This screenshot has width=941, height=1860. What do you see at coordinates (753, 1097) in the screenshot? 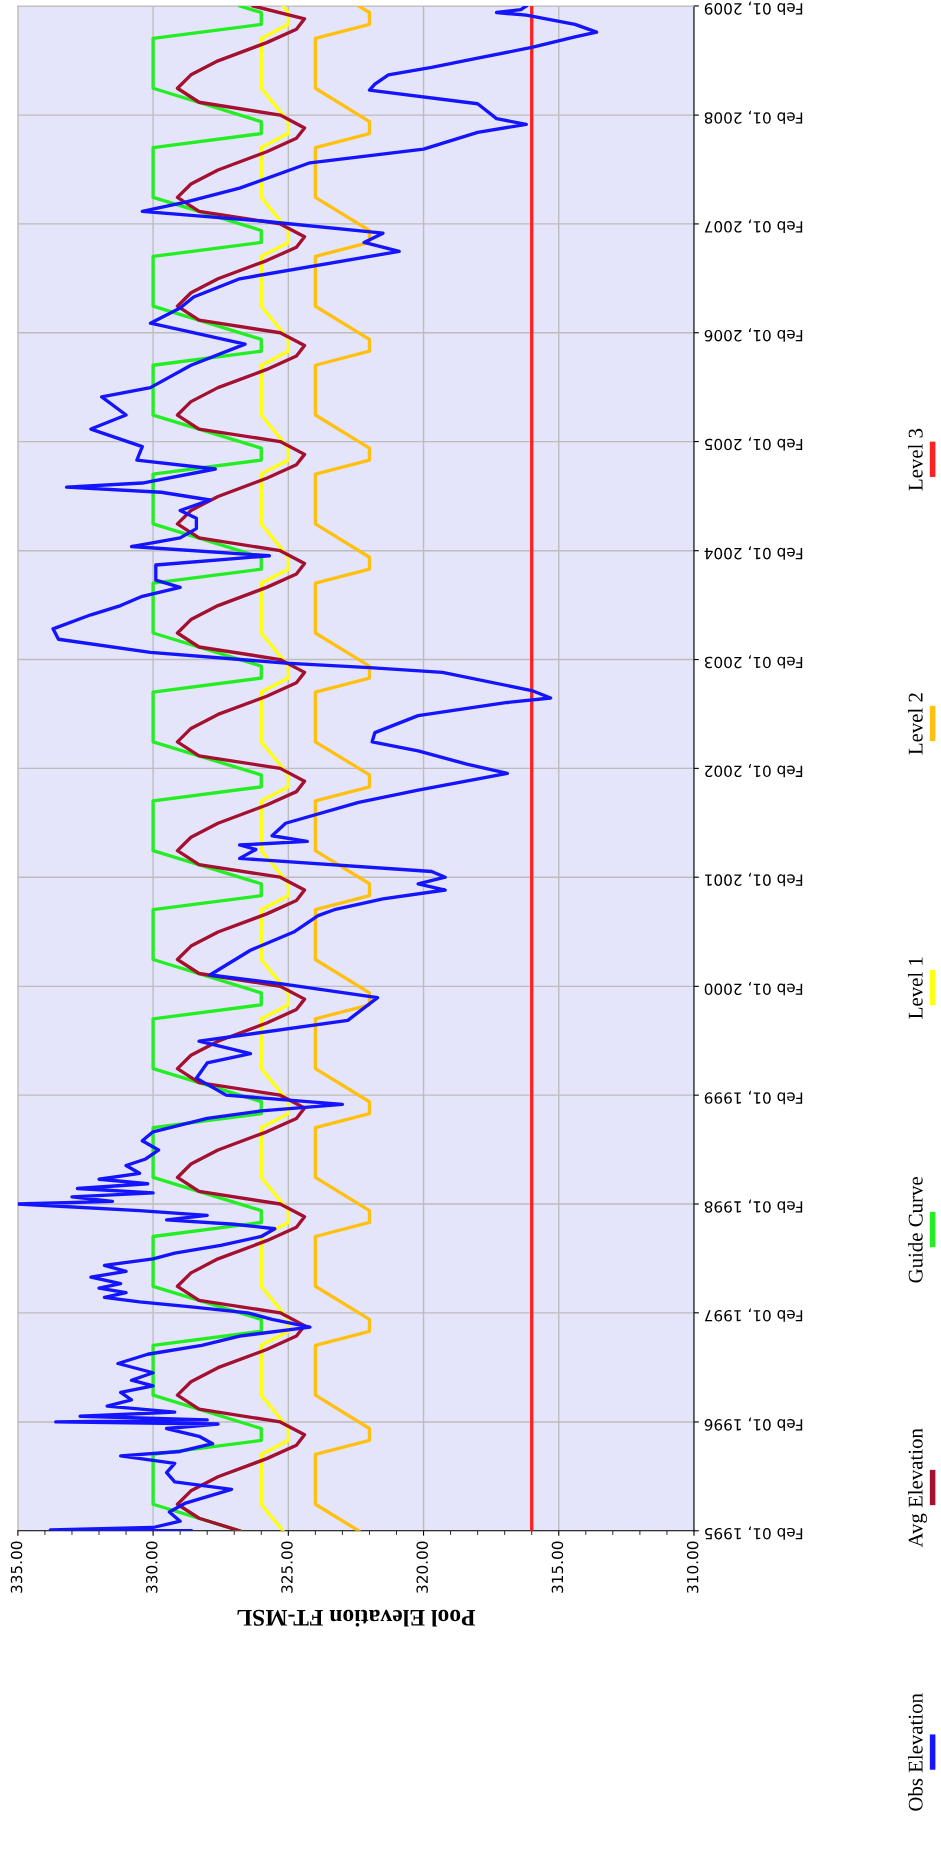
I see `y-tick-label: Feb 01, 1999` at bounding box center [753, 1097].